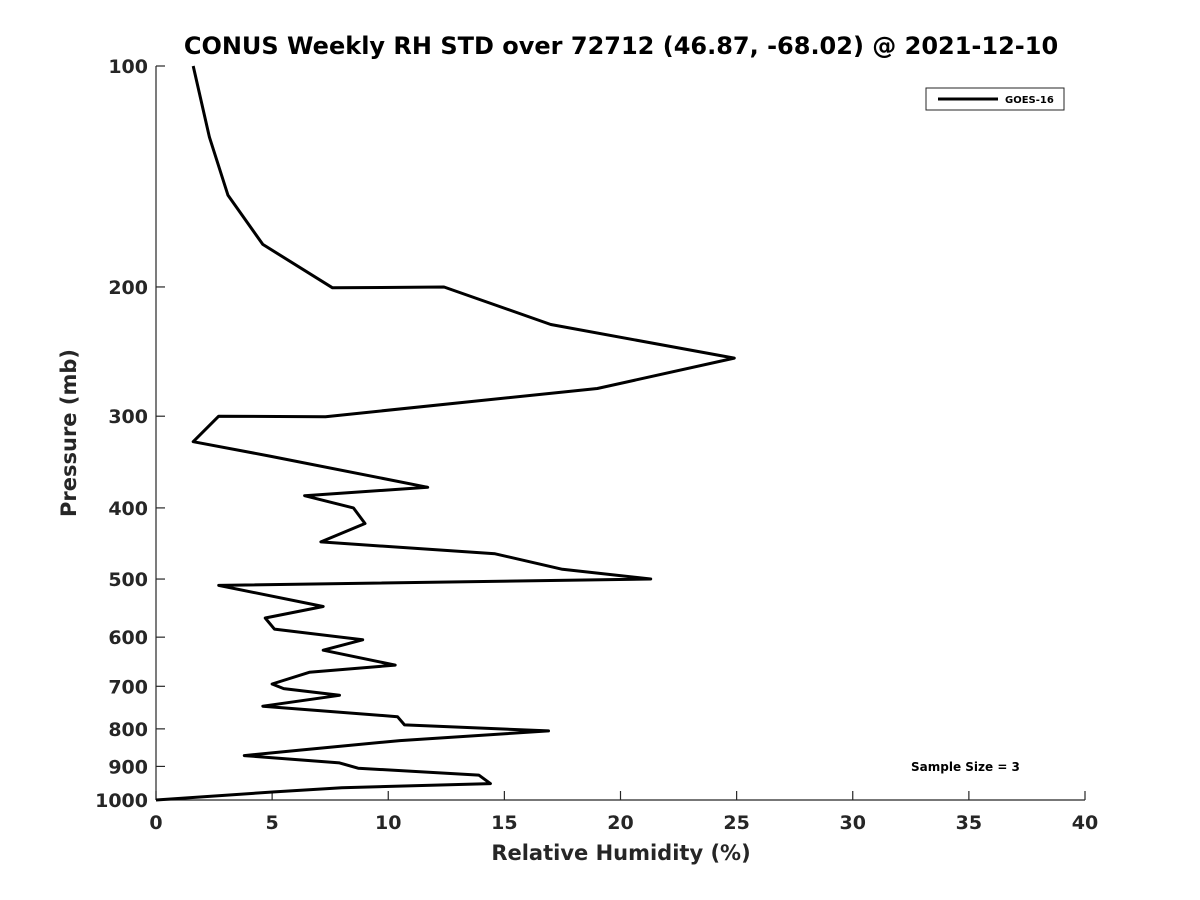 This screenshot has width=1200, height=900. I want to click on y-tick-label: 700, so click(128, 687).